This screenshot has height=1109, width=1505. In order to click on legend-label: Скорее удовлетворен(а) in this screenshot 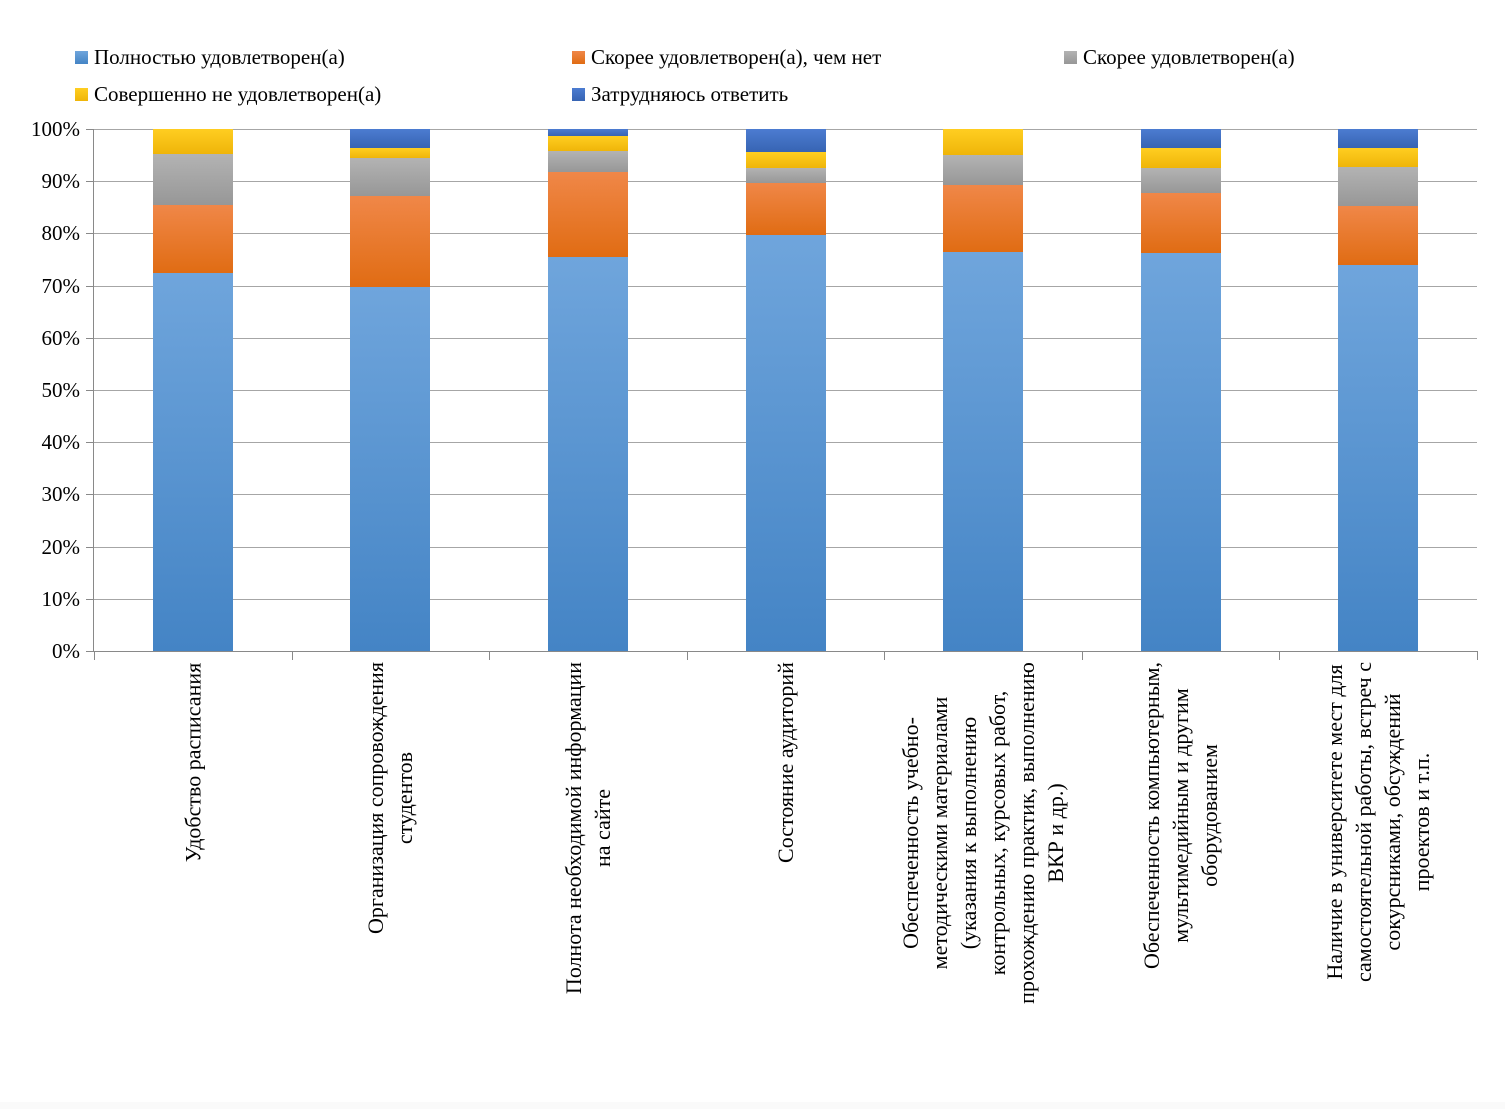, I will do `click(1189, 57)`.